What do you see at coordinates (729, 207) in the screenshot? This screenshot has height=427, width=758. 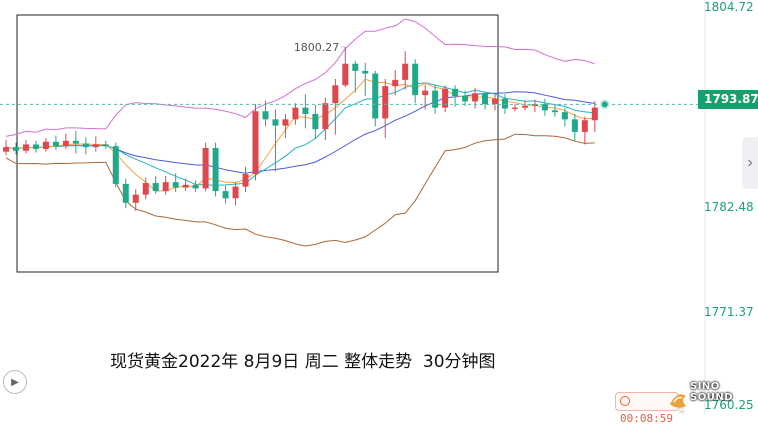 I see `axis-label-mid: 1782.48` at bounding box center [729, 207].